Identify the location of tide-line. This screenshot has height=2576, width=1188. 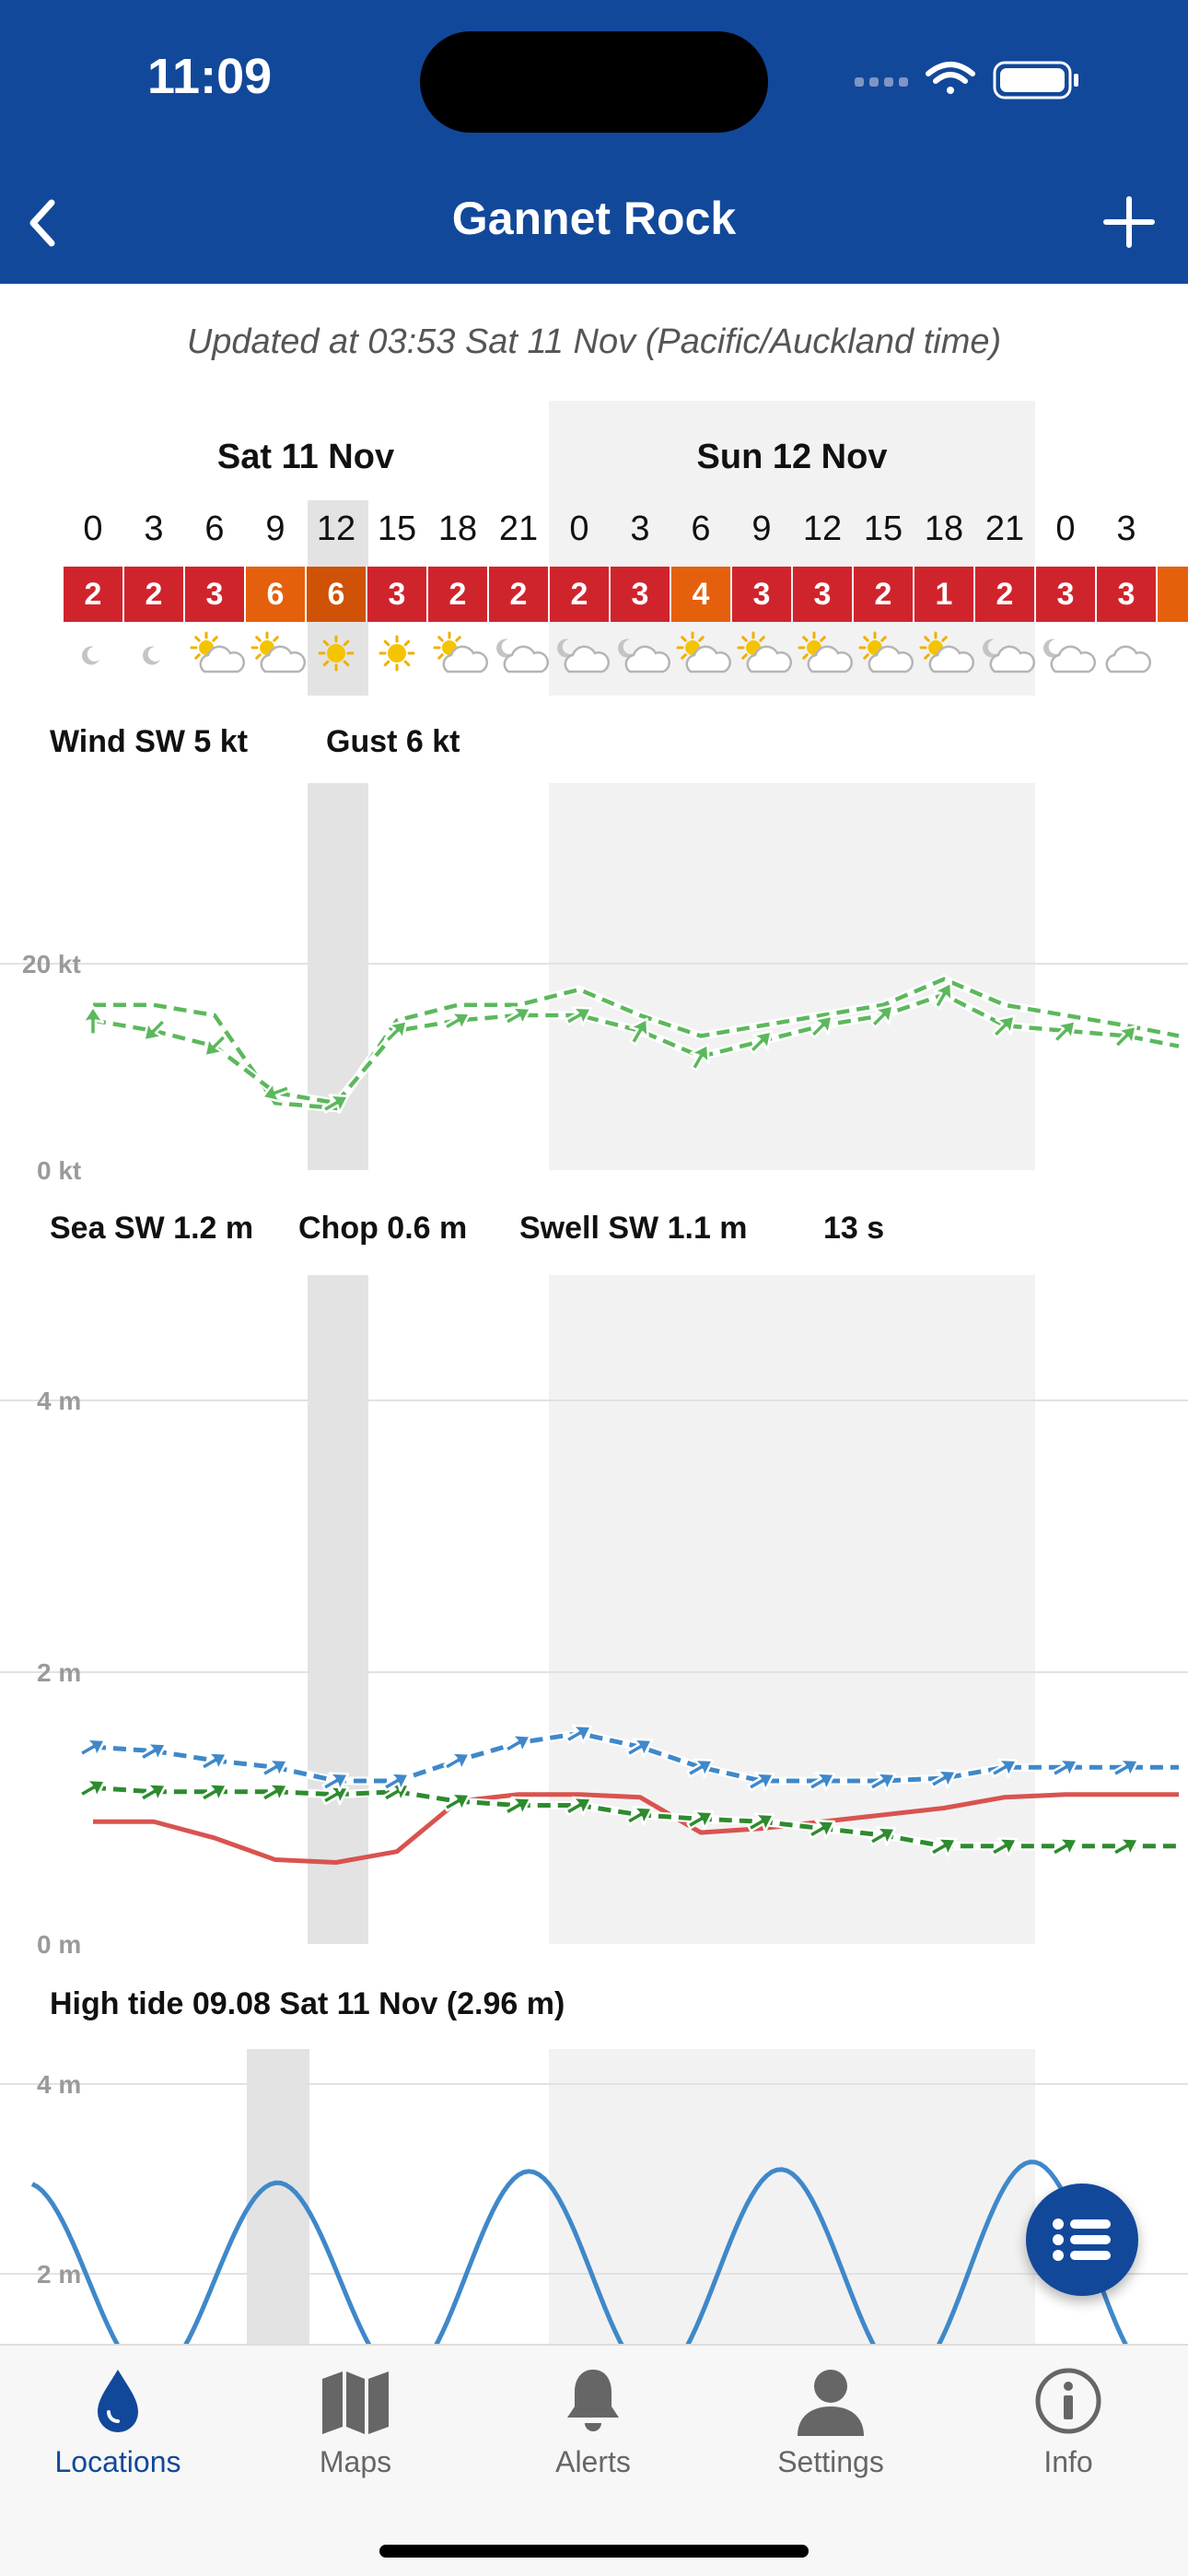
(579, 2252).